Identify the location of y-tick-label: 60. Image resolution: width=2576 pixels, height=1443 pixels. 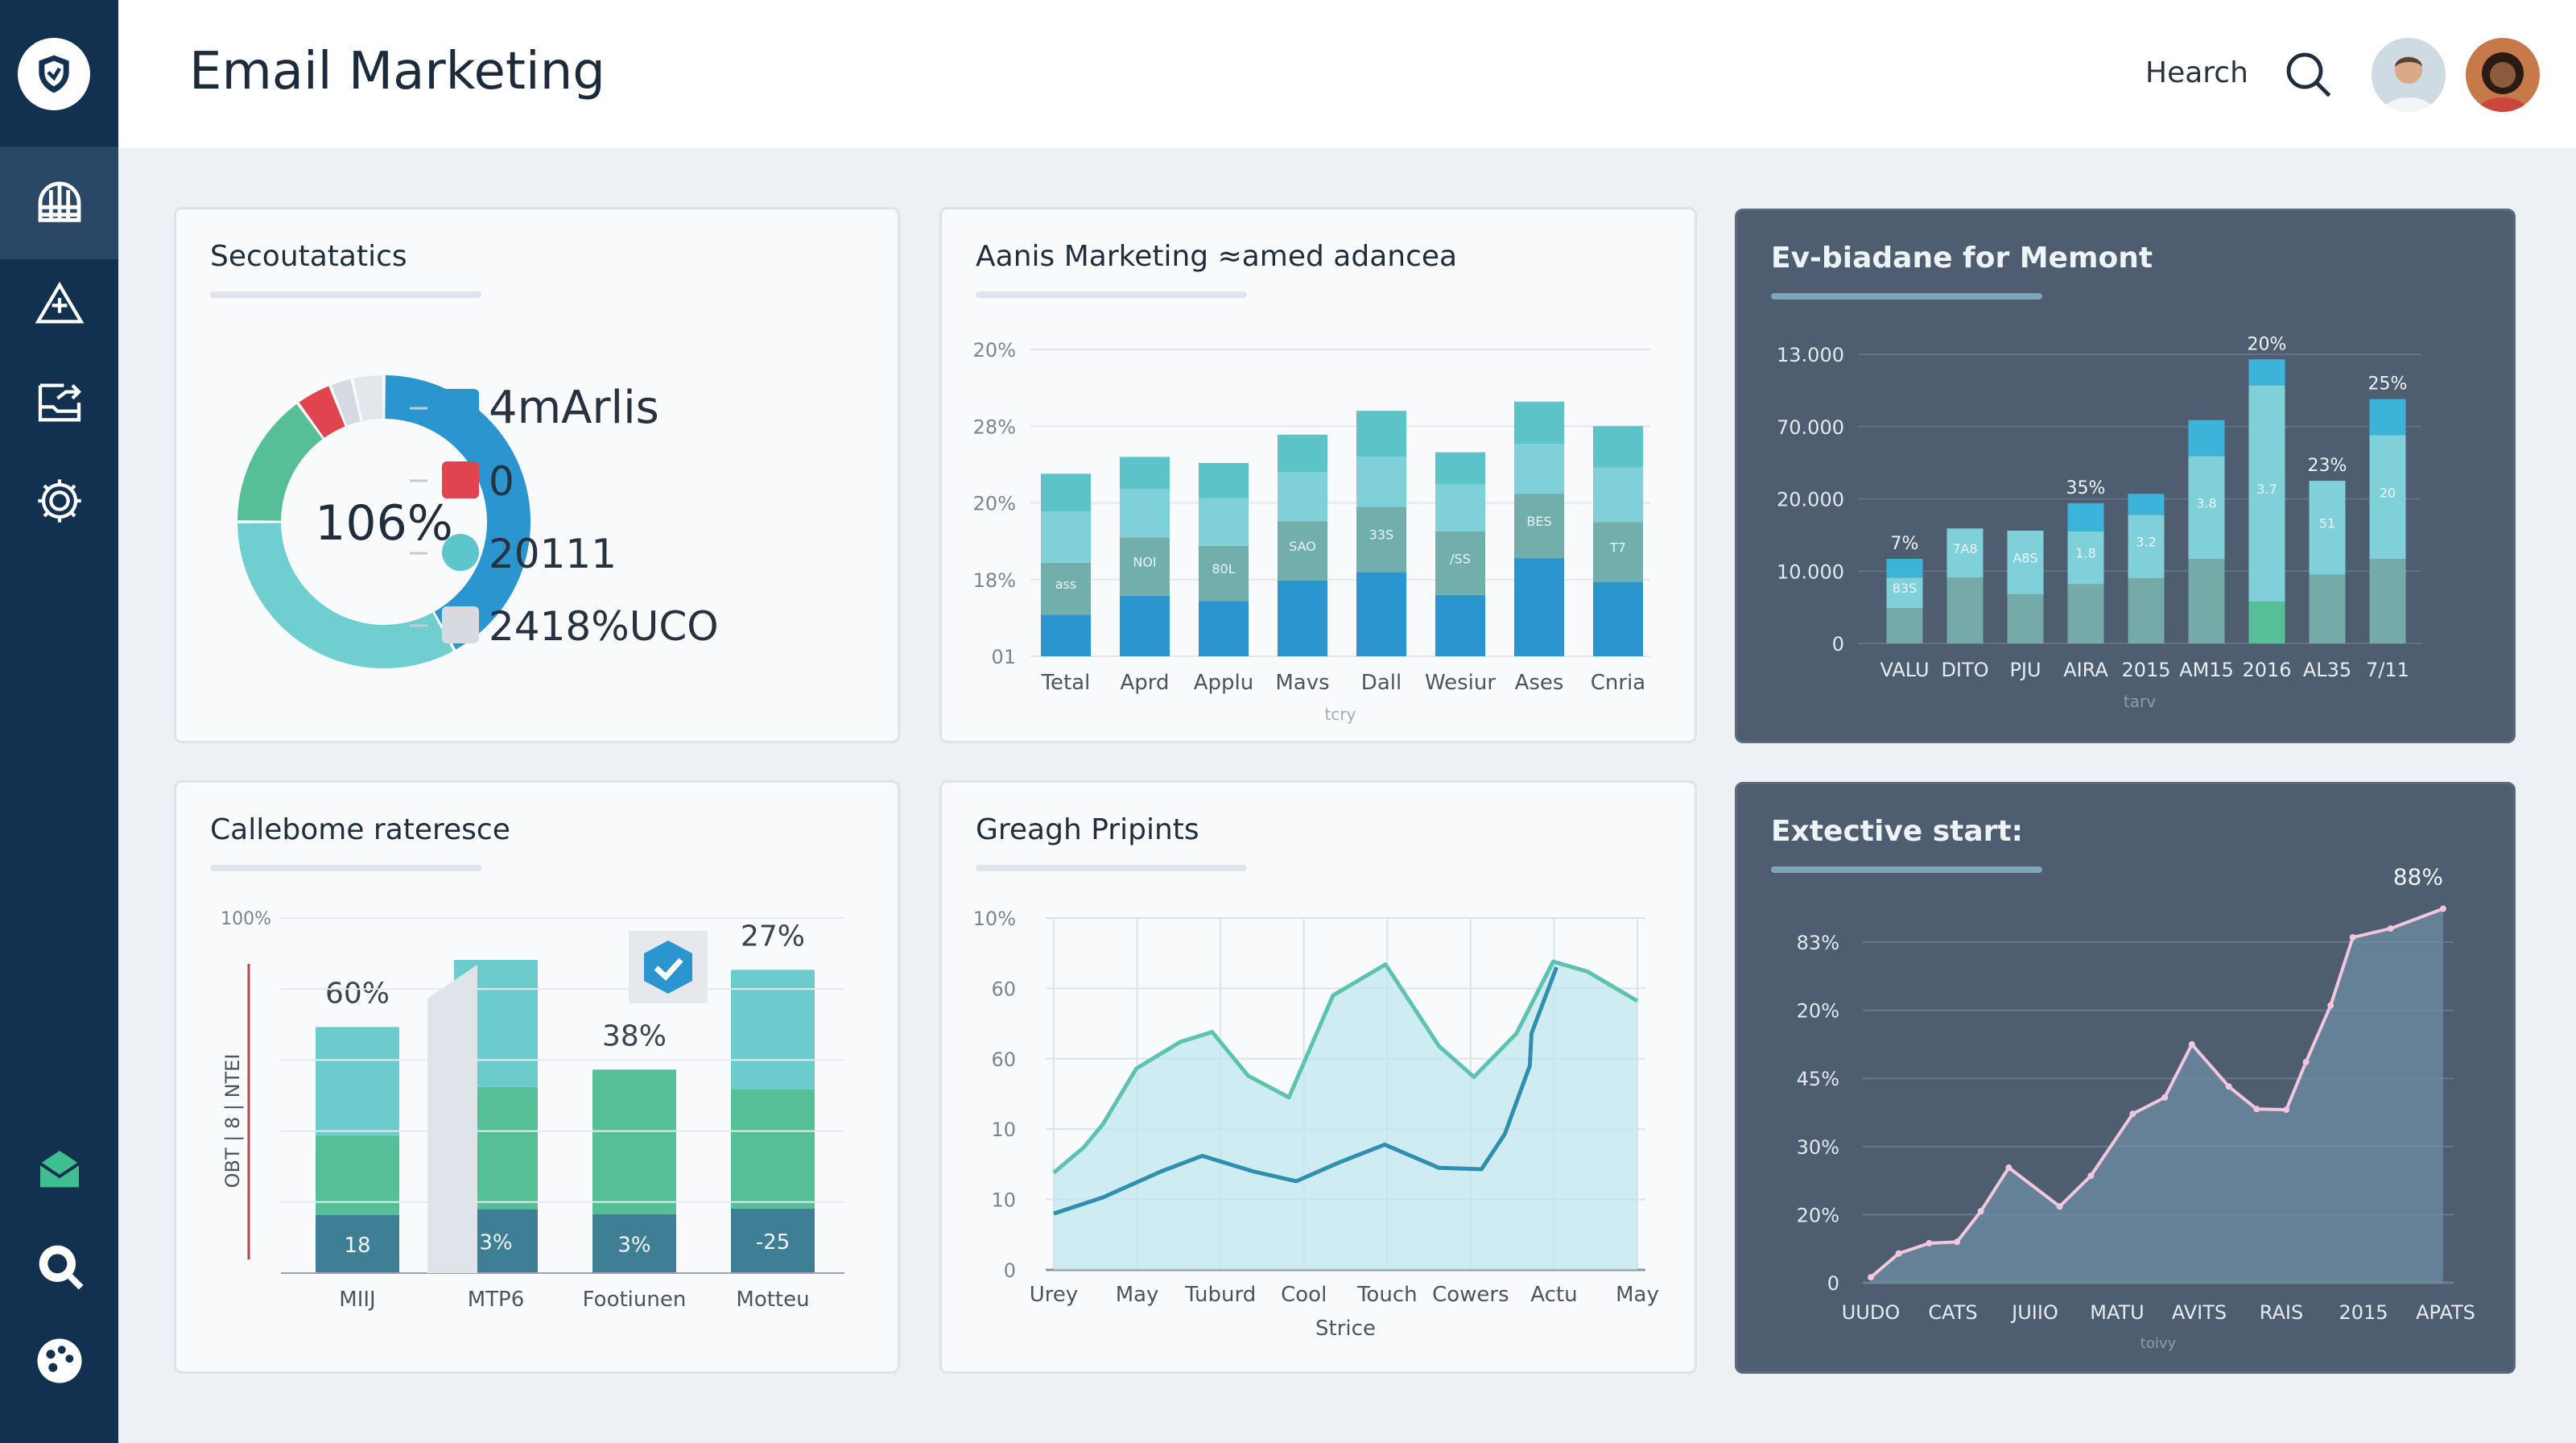
(1003, 989).